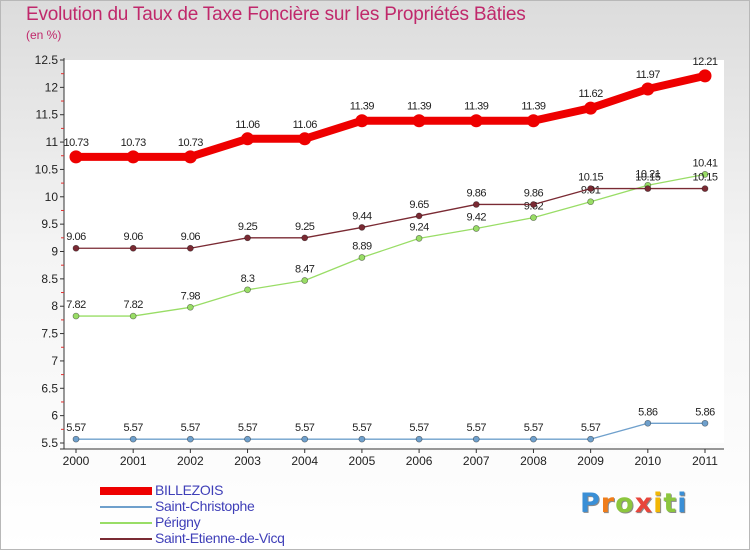 The image size is (750, 550). What do you see at coordinates (644, 503) in the screenshot?
I see `logo-letter: x` at bounding box center [644, 503].